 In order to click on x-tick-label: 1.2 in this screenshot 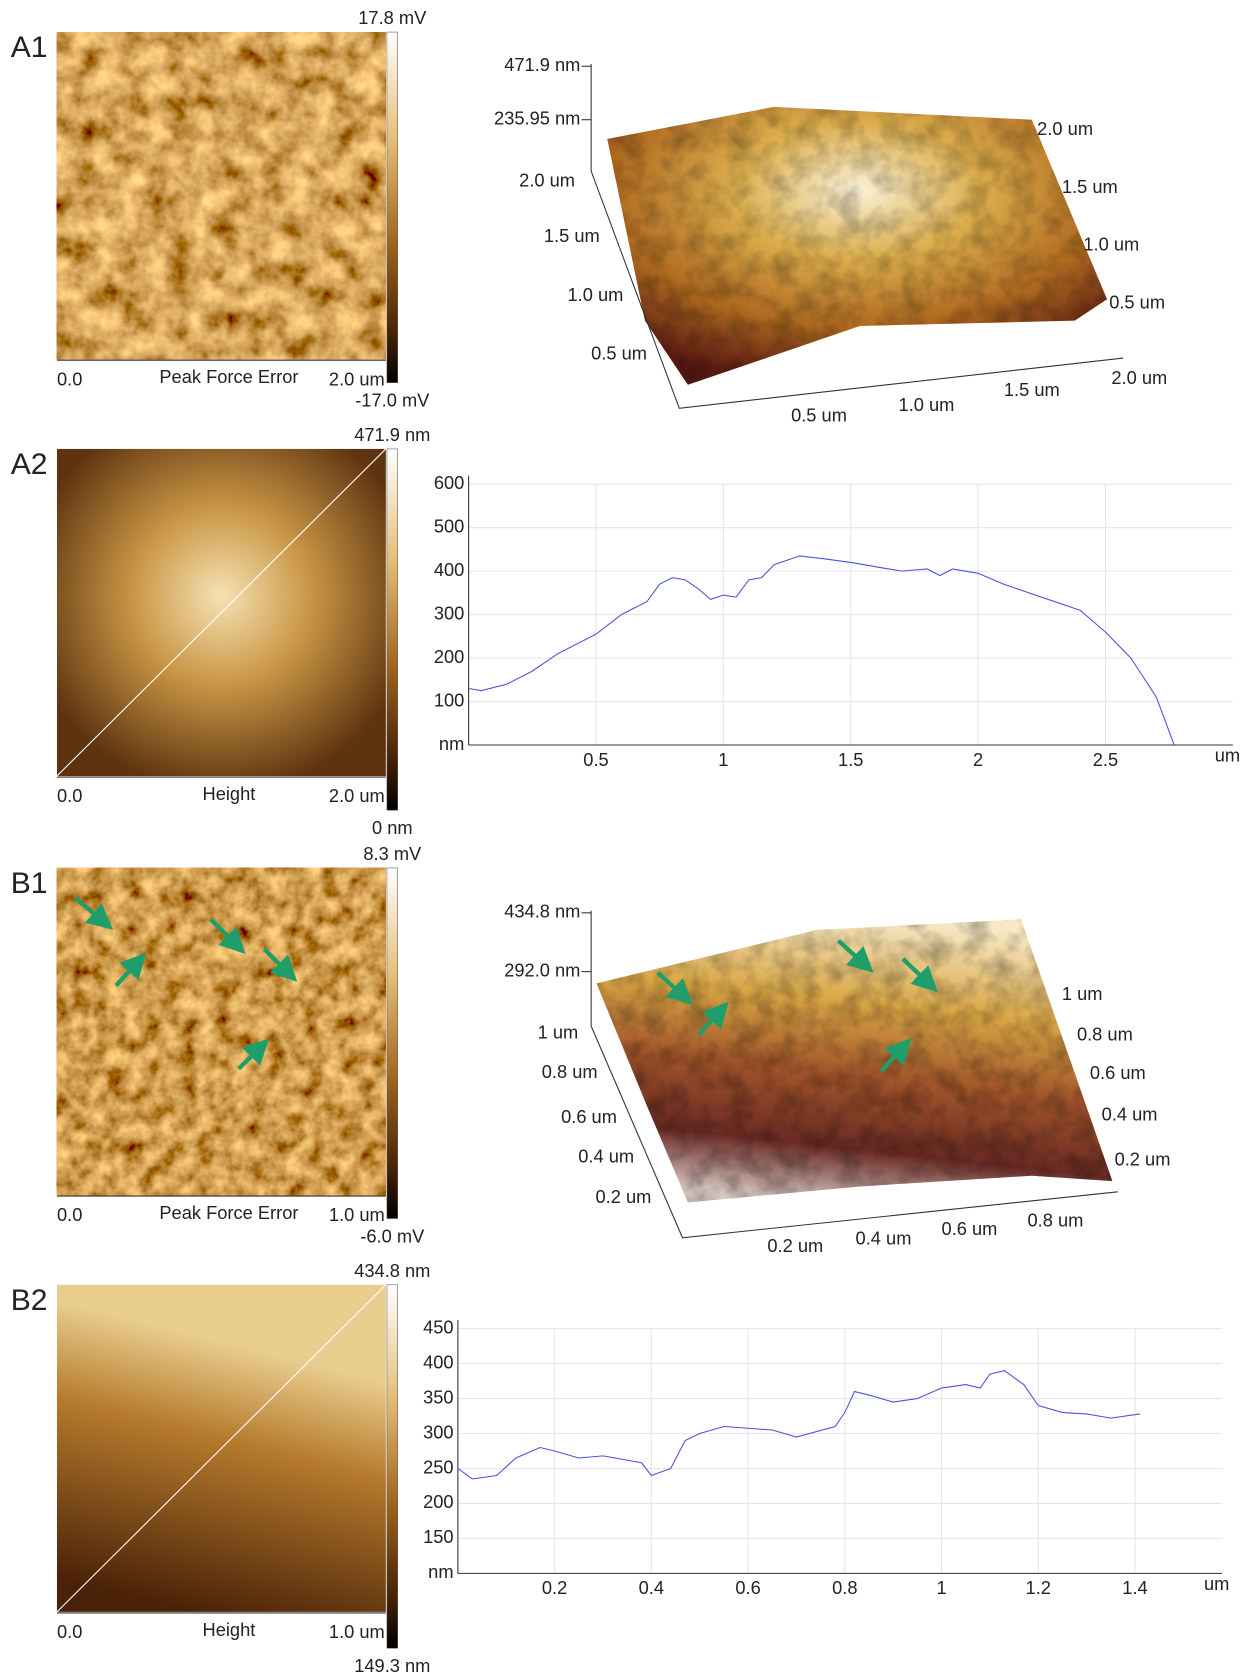, I will do `click(1038, 1588)`.